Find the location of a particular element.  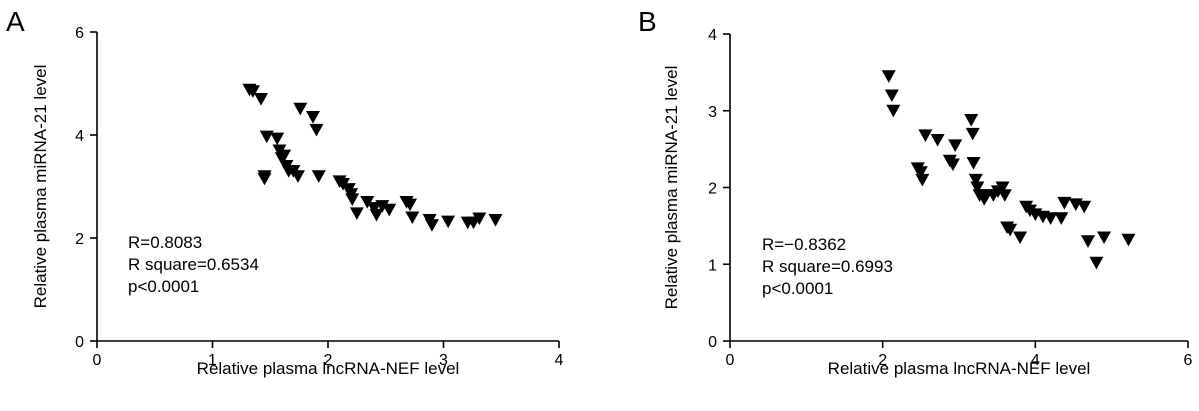

panel-b-y-tick-label: 2 is located at coordinates (712, 189).